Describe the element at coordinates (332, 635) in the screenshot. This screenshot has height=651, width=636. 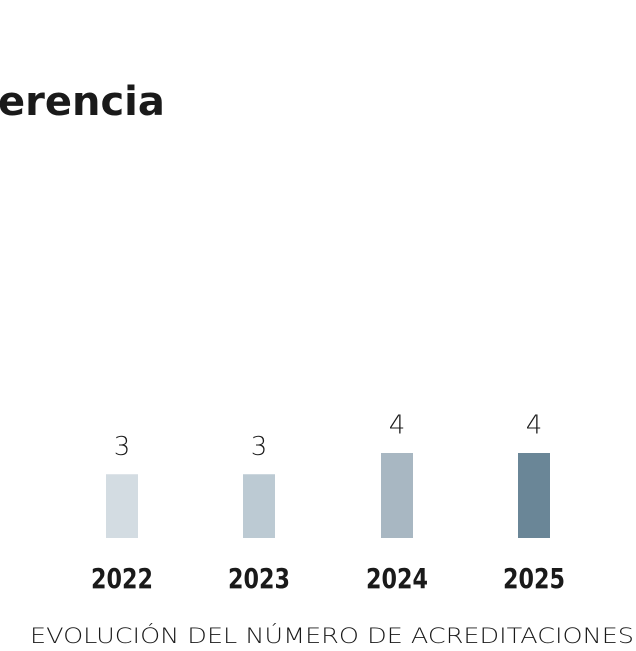
I see `chart-caption: EVOLUCIÓN DEL NÚMERO DE ACREDITACIONES` at that location.